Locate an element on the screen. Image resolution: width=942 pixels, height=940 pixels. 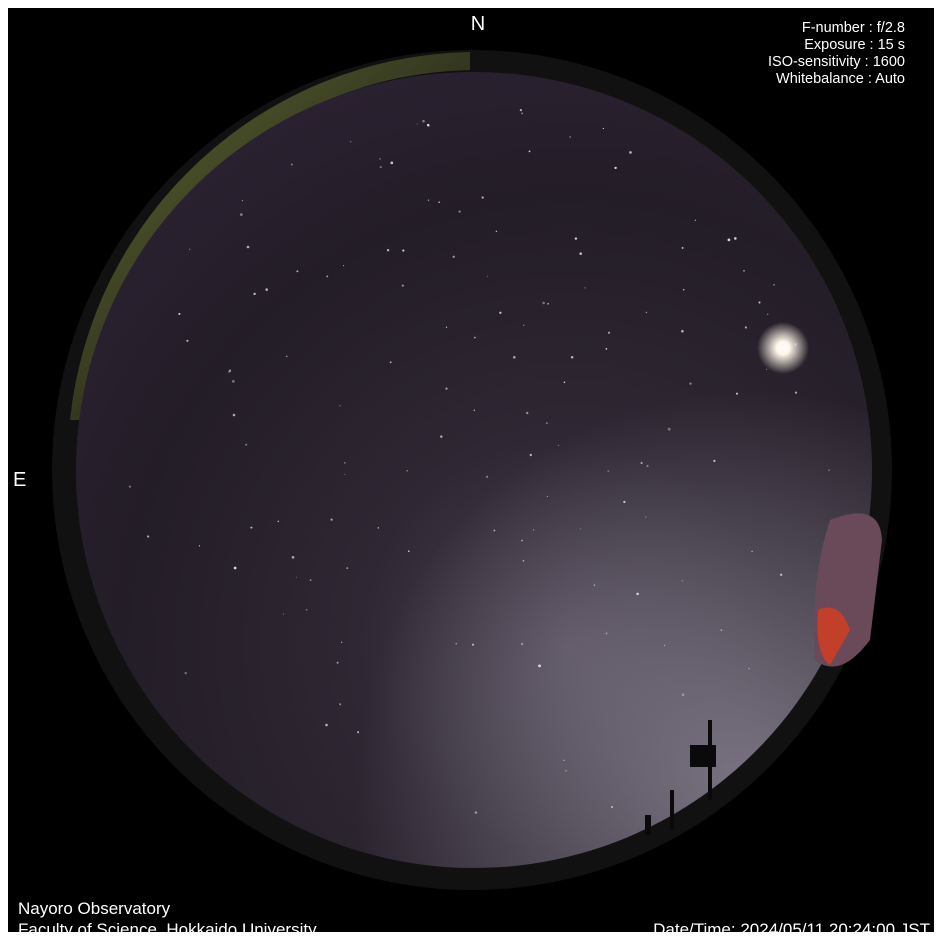
east-label: E is located at coordinates (19, 480).